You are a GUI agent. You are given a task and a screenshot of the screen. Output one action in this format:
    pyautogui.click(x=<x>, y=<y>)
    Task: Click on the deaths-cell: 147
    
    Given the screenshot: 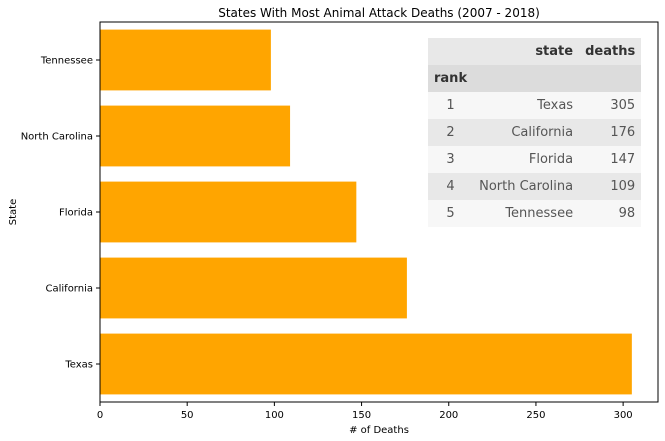 What is the action you would take?
    pyautogui.click(x=610, y=159)
    